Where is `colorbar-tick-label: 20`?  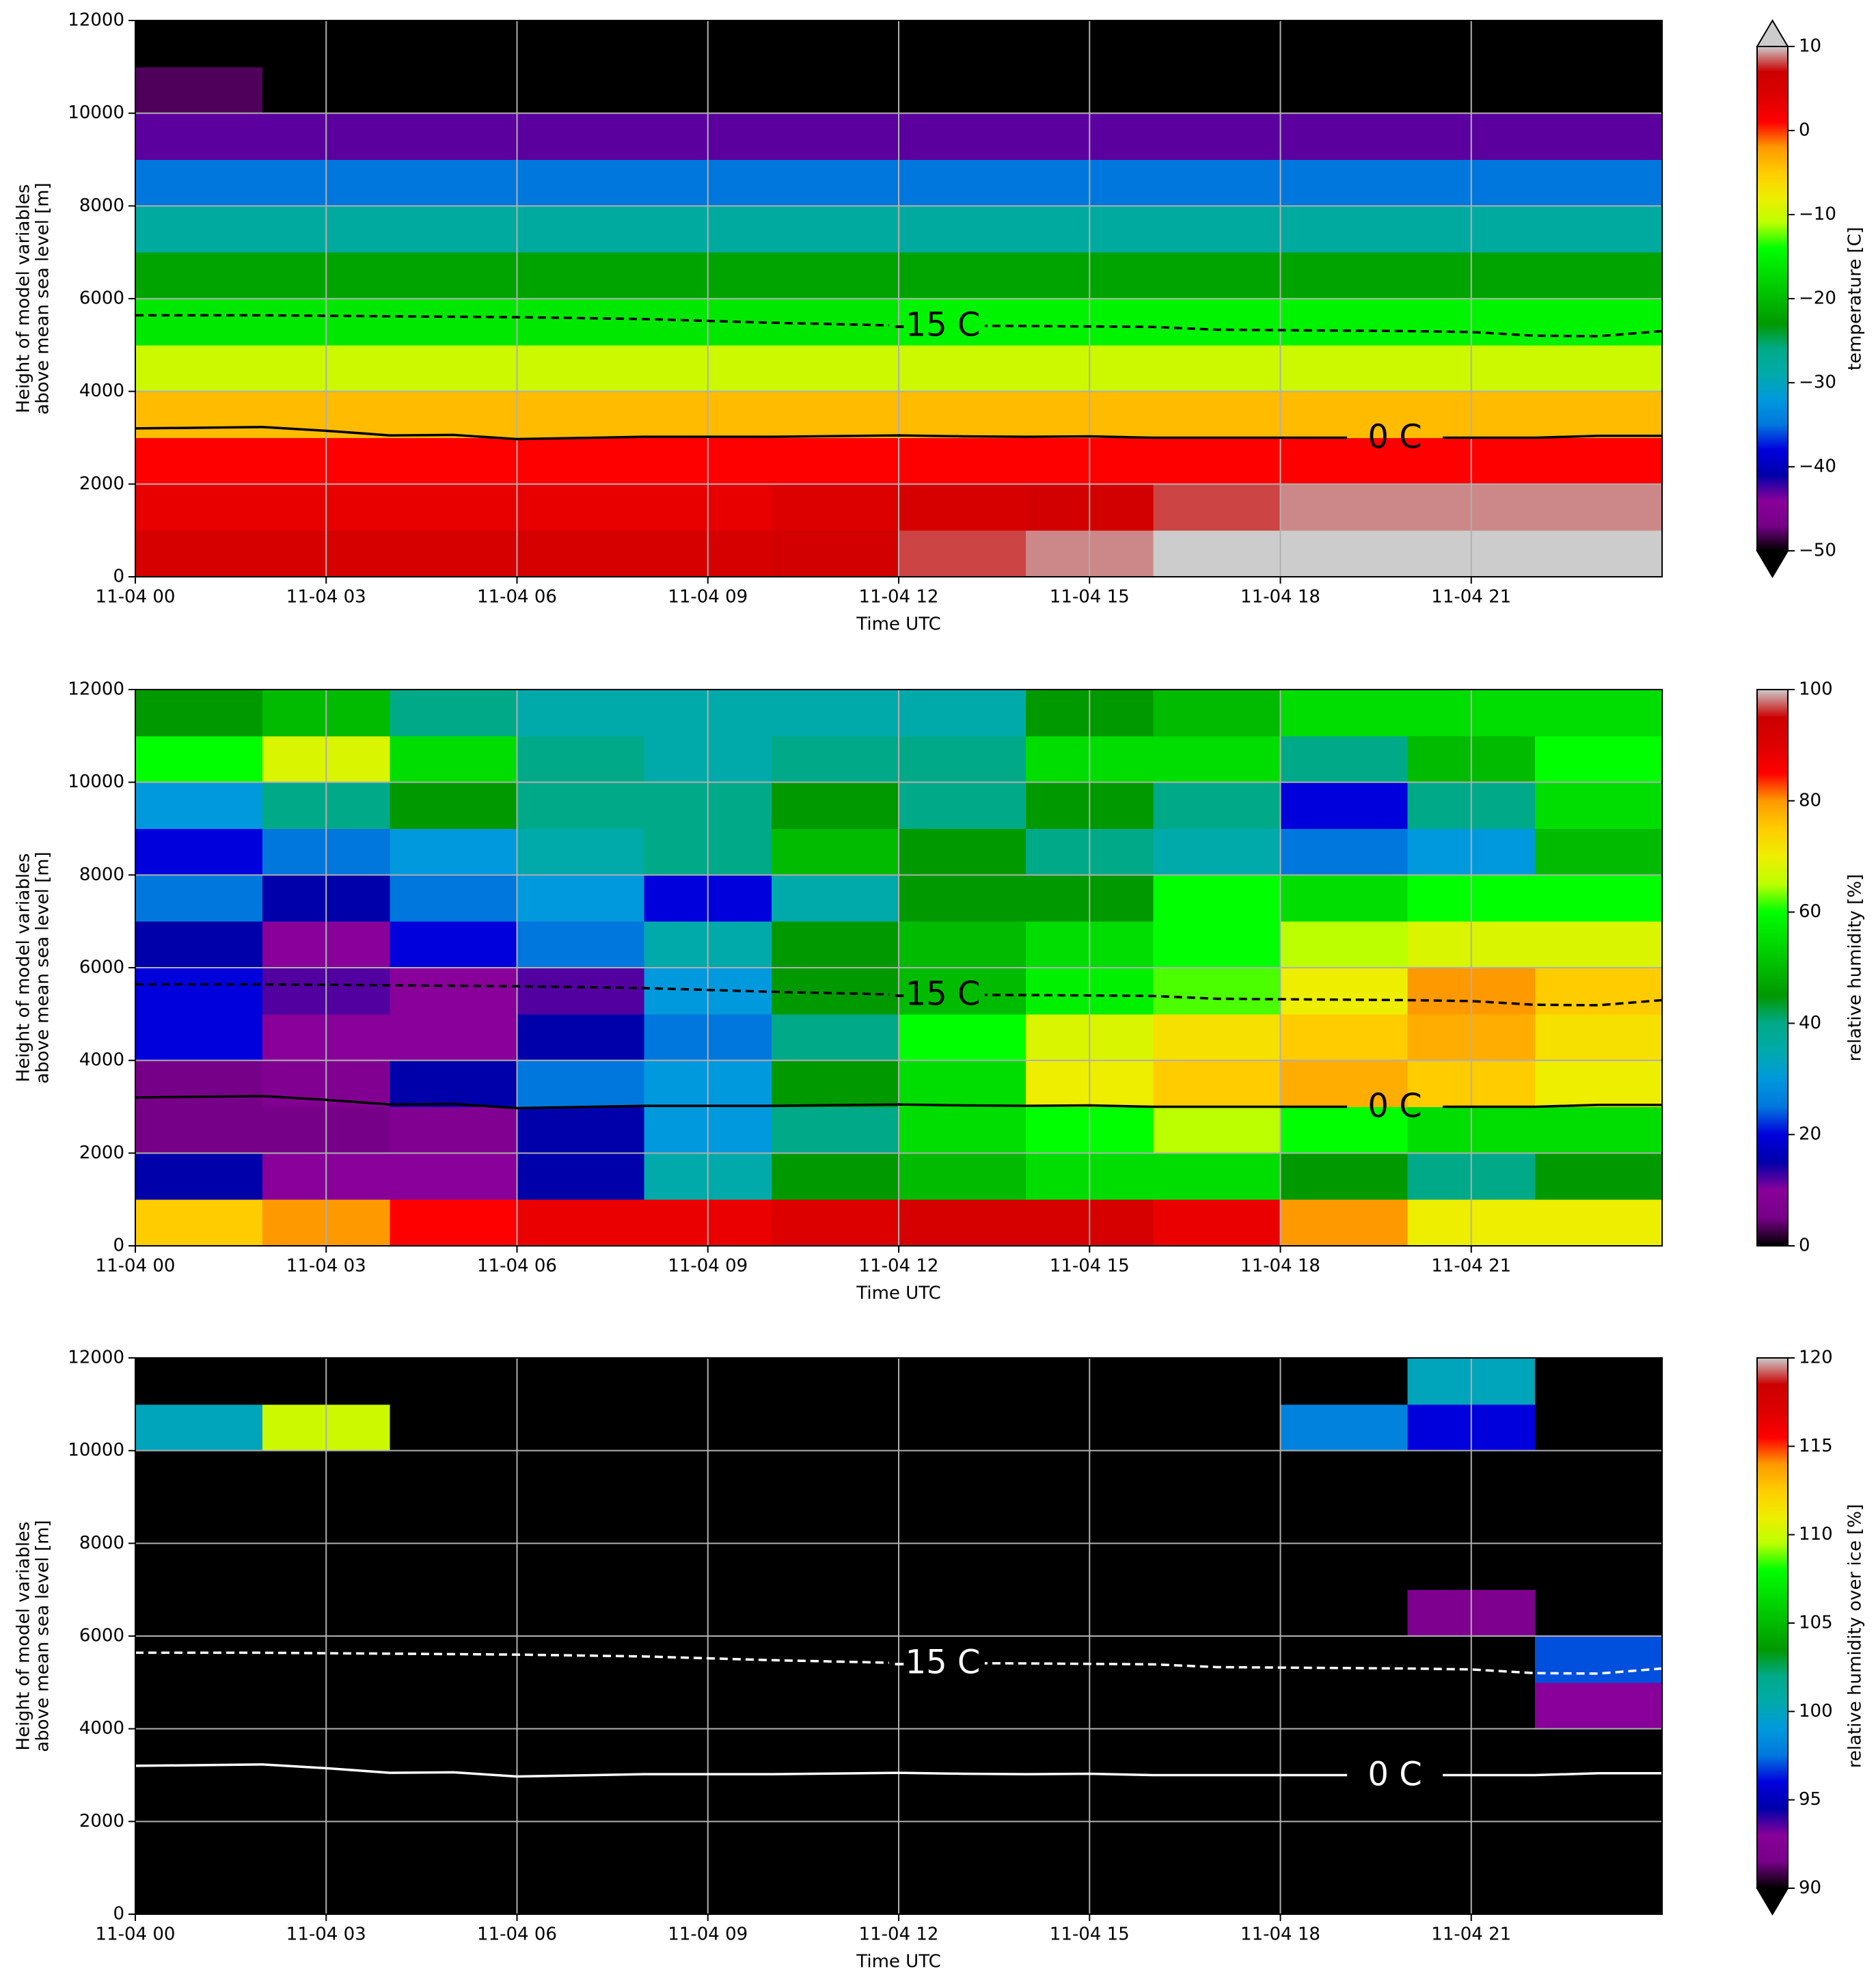
colorbar-tick-label: 20 is located at coordinates (1810, 1134).